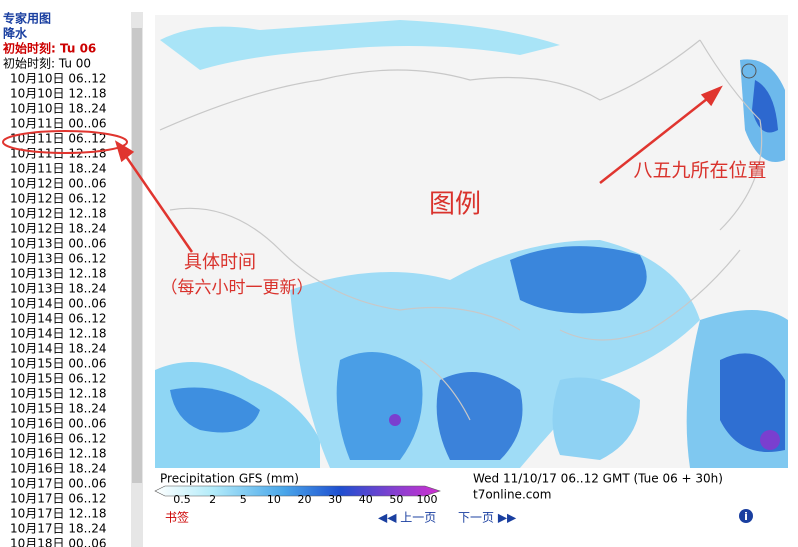  I want to click on time-link: 10月14日 18..24, so click(58, 349).